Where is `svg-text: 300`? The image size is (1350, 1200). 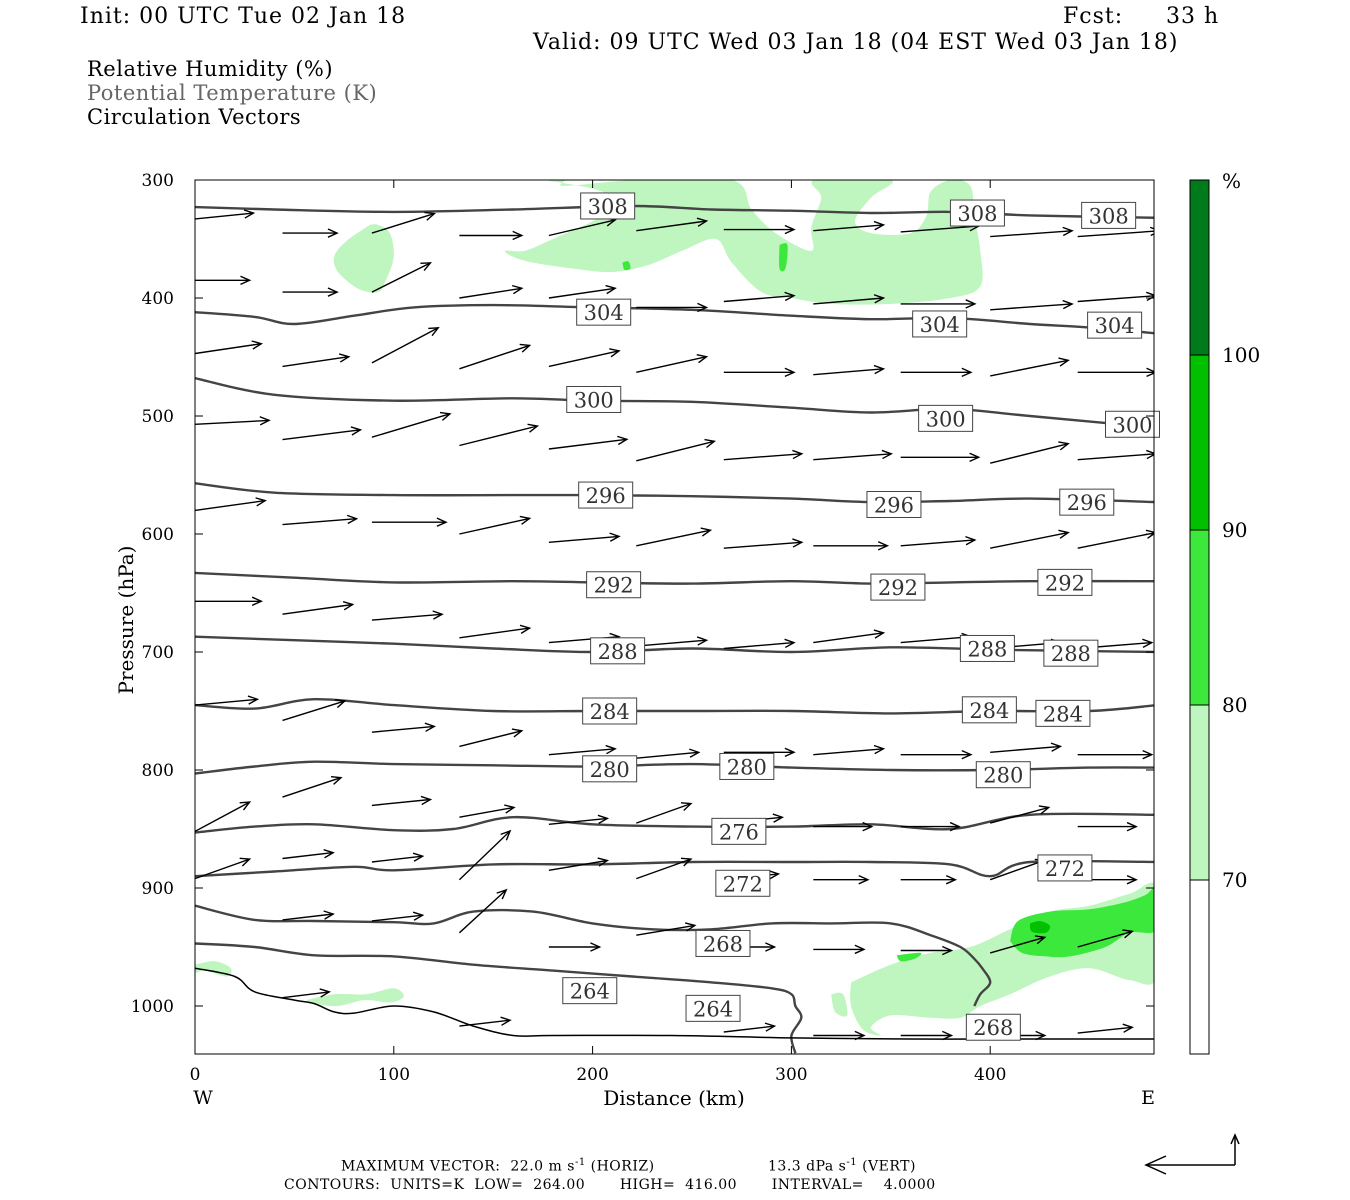 svg-text: 300 is located at coordinates (594, 400).